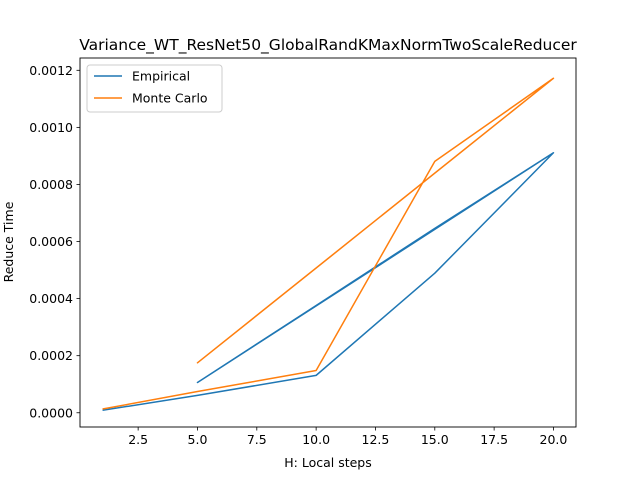  I want to click on x-tick-label: 2.5, so click(138, 439).